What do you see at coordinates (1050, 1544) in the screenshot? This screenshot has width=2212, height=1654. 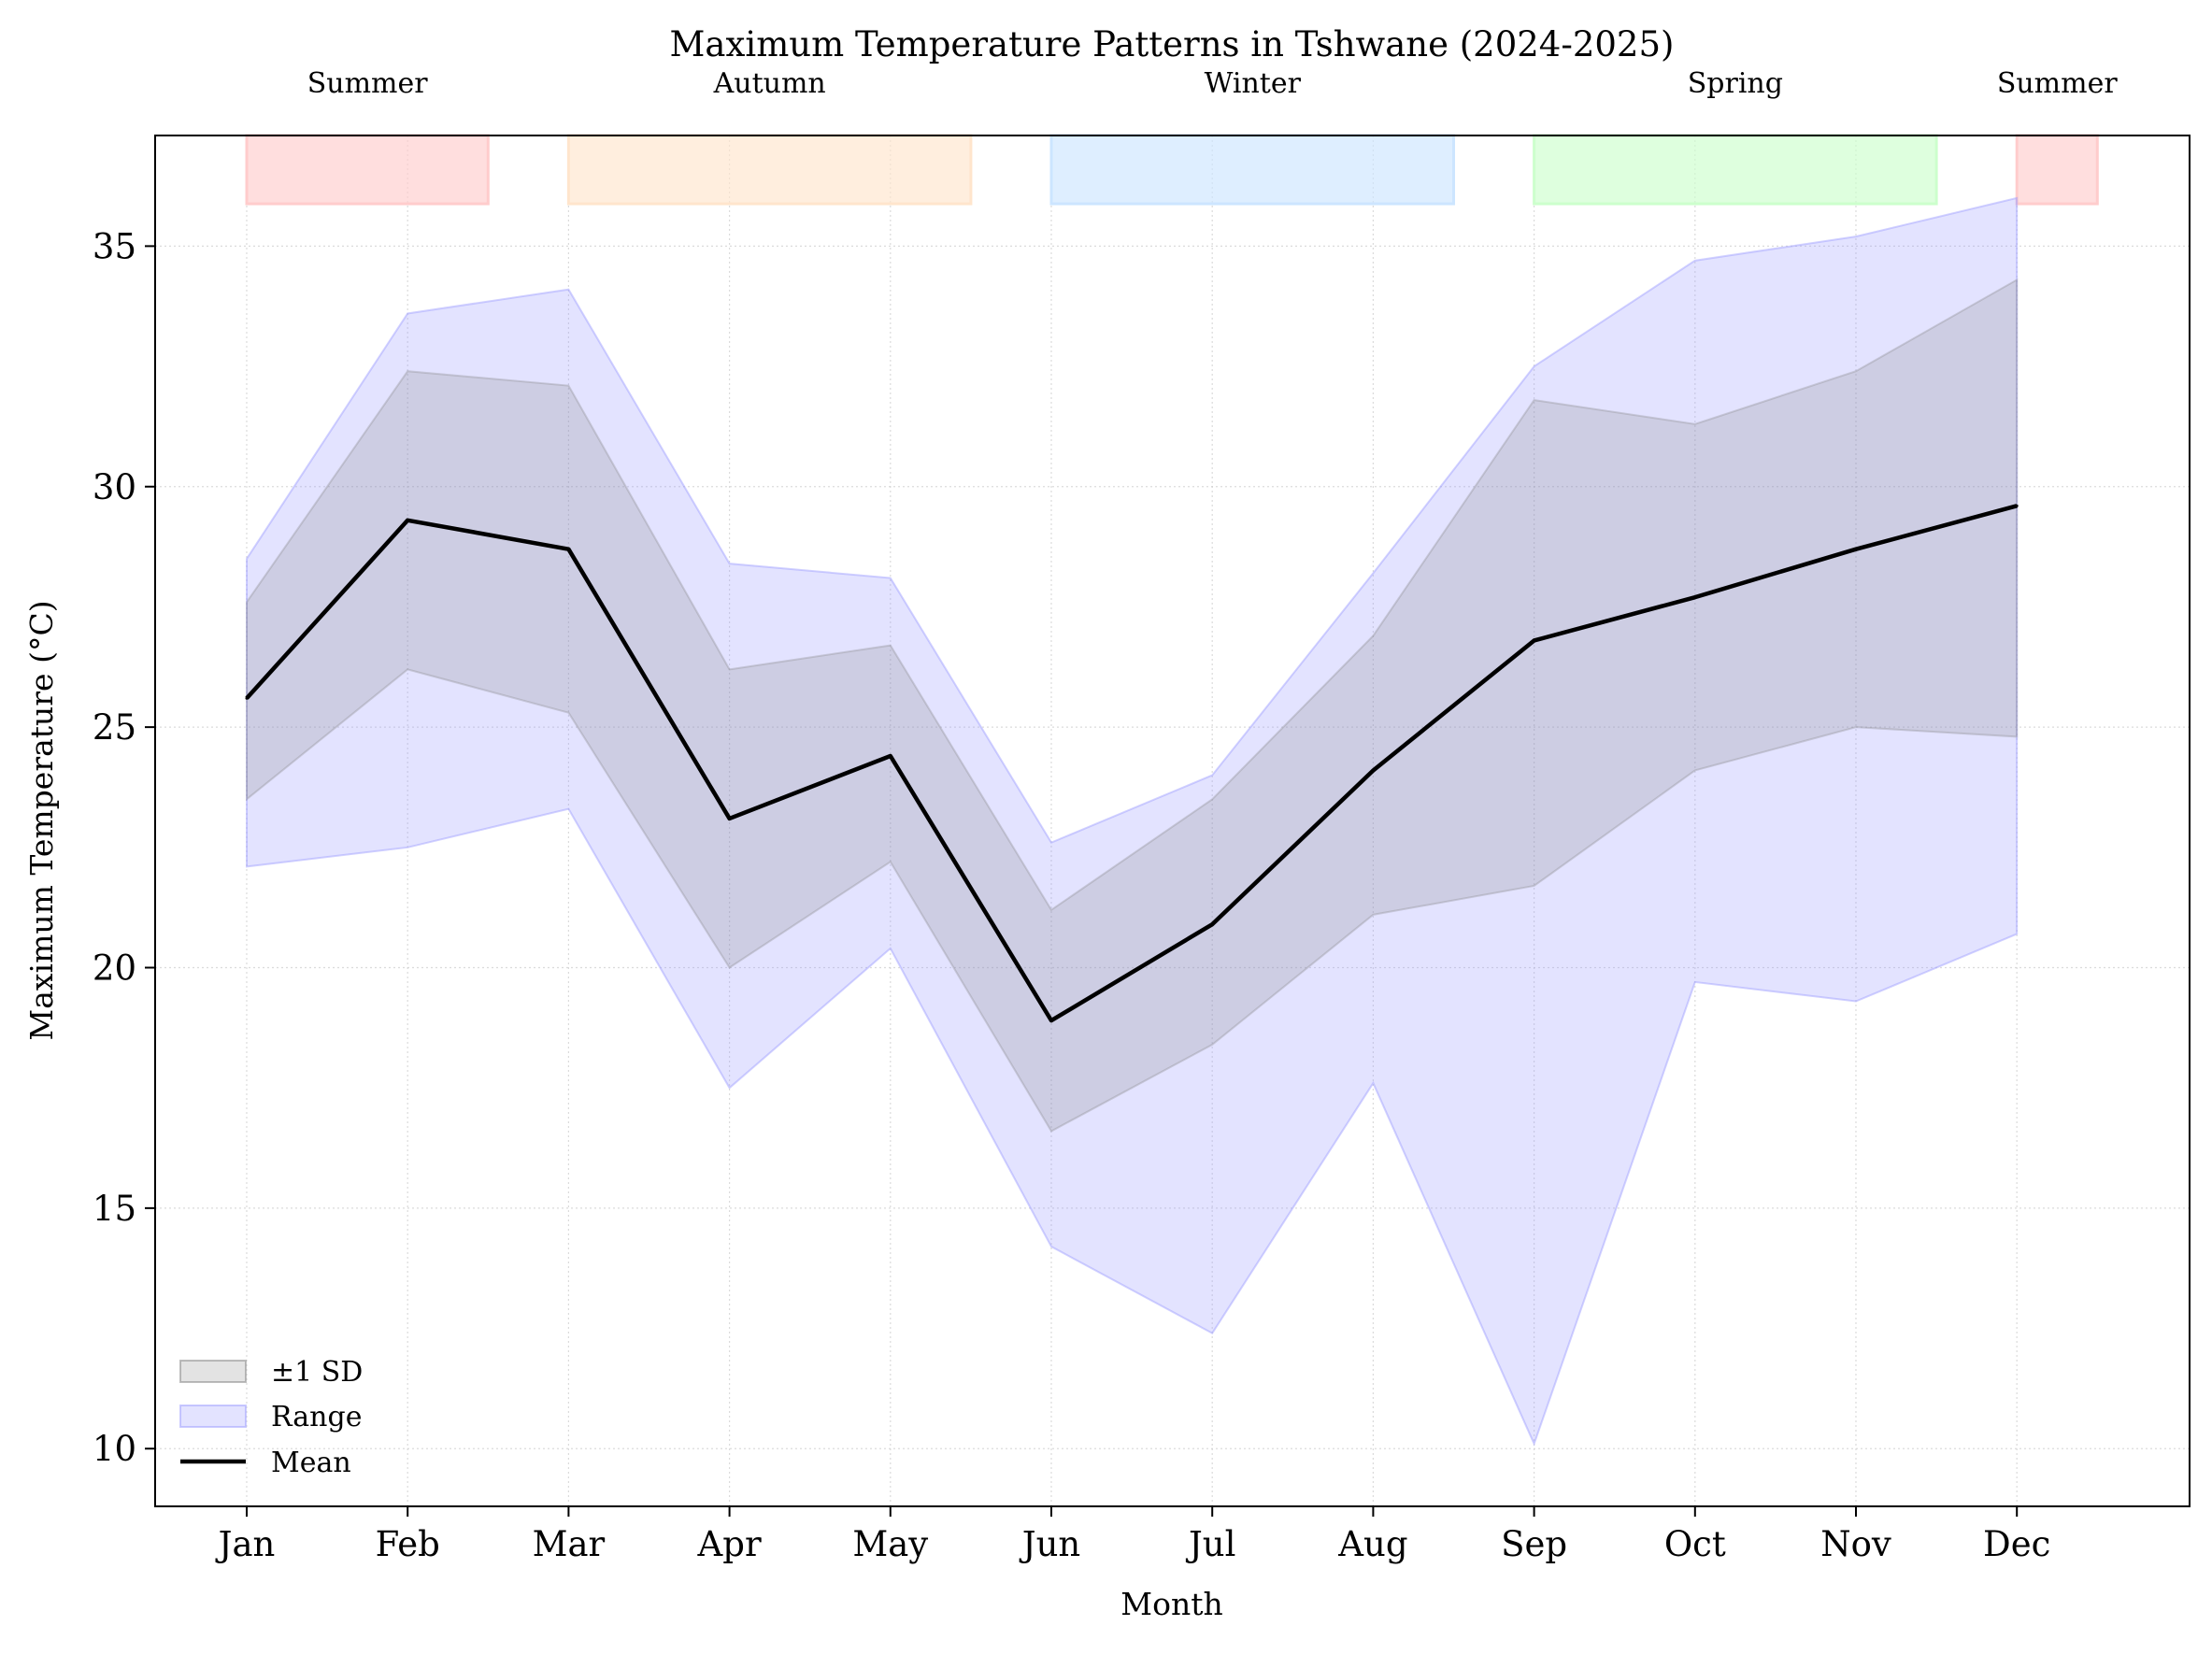 I see `x-tick-label-jun: Jun` at bounding box center [1050, 1544].